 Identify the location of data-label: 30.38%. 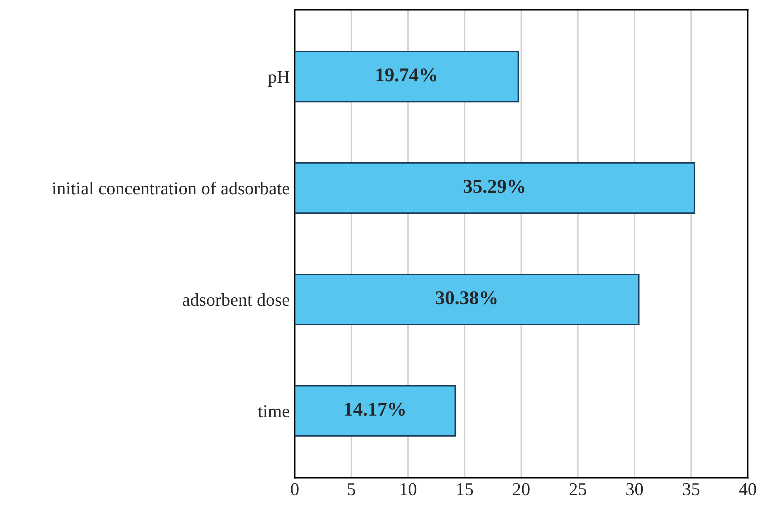
(466, 298).